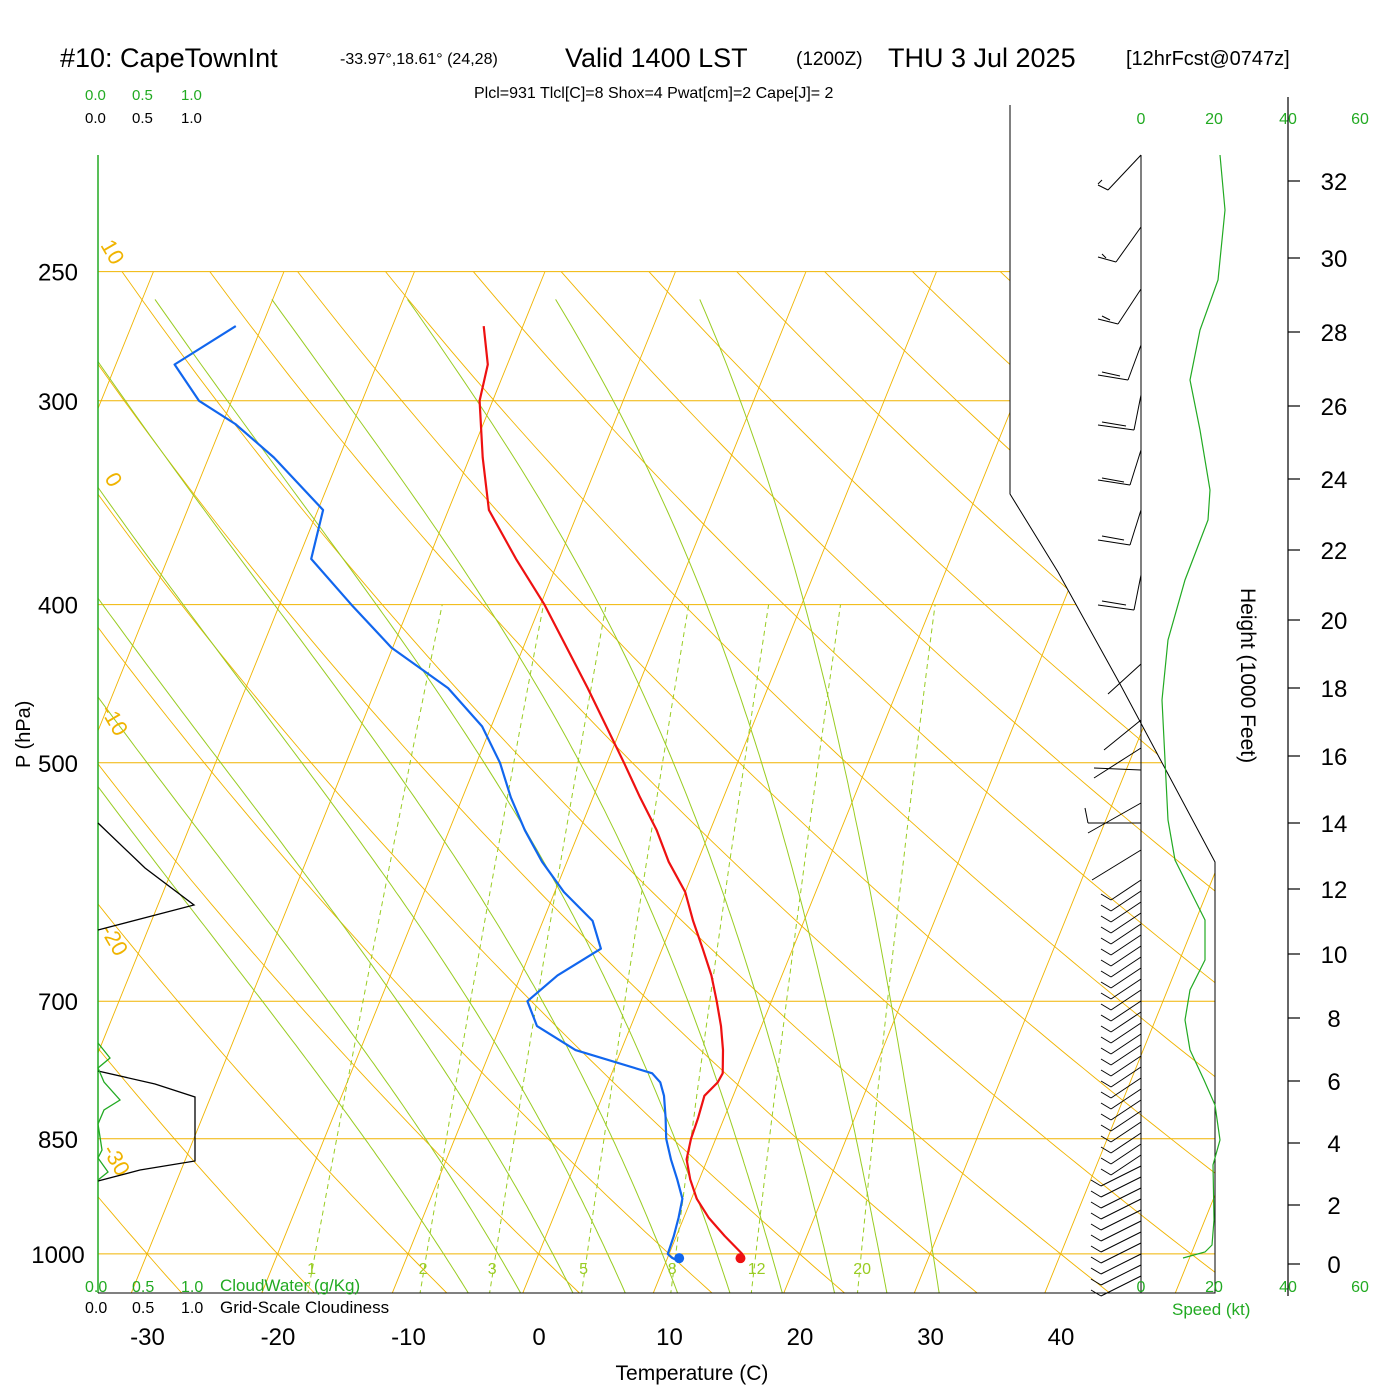 The image size is (1400, 1400). What do you see at coordinates (146, 876) in the screenshot?
I see `cloudiness-profile-upper` at bounding box center [146, 876].